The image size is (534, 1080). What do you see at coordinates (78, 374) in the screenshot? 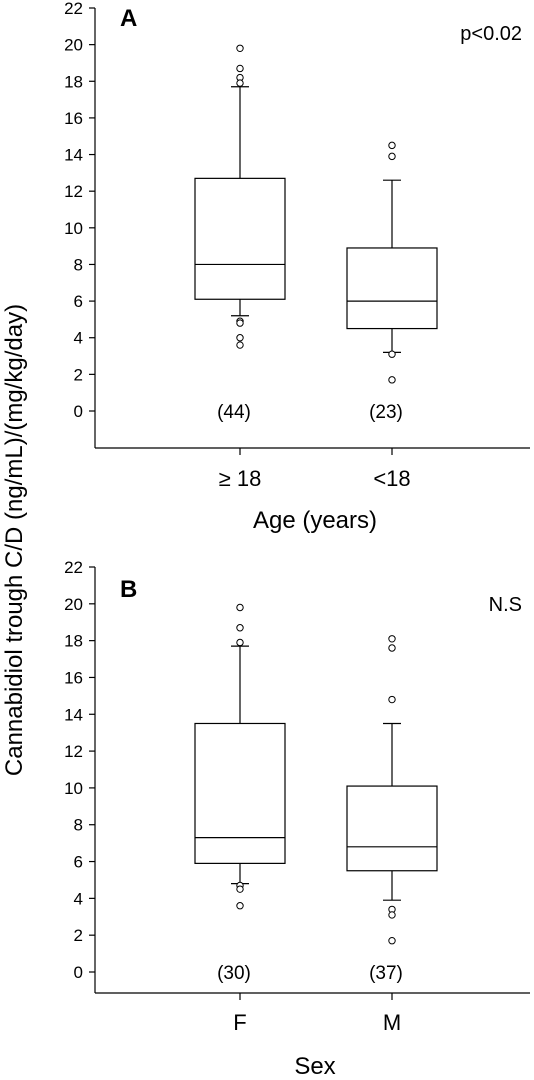
I see `panel-a-y-tick-label: 2` at bounding box center [78, 374].